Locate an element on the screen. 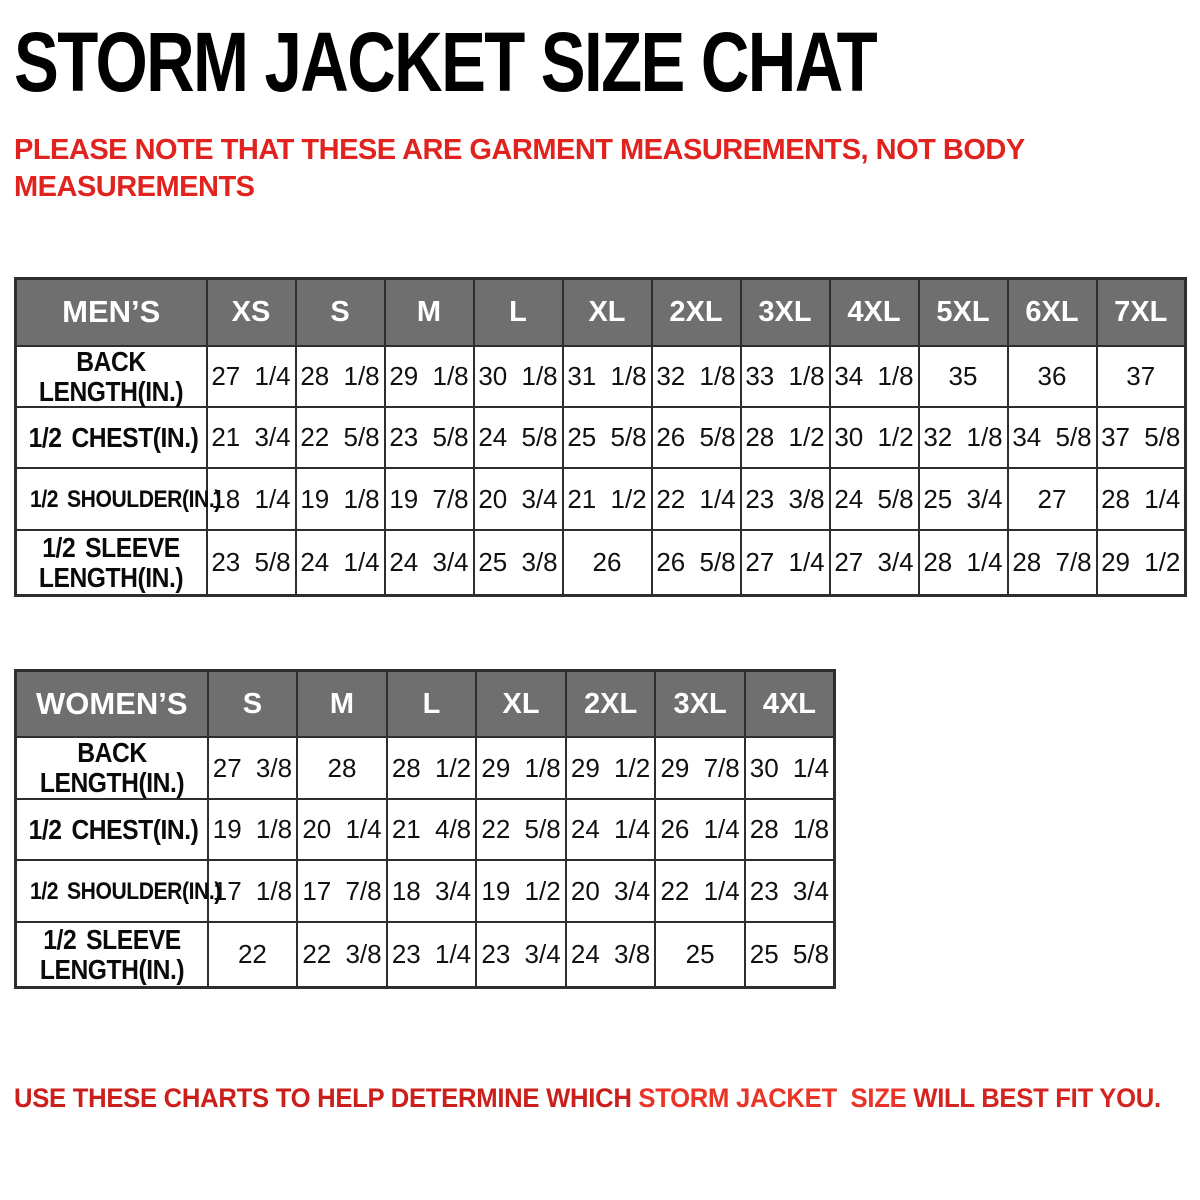 This screenshot has width=1200, height=1200. measurement-cell: 29 7/8 is located at coordinates (700, 768).